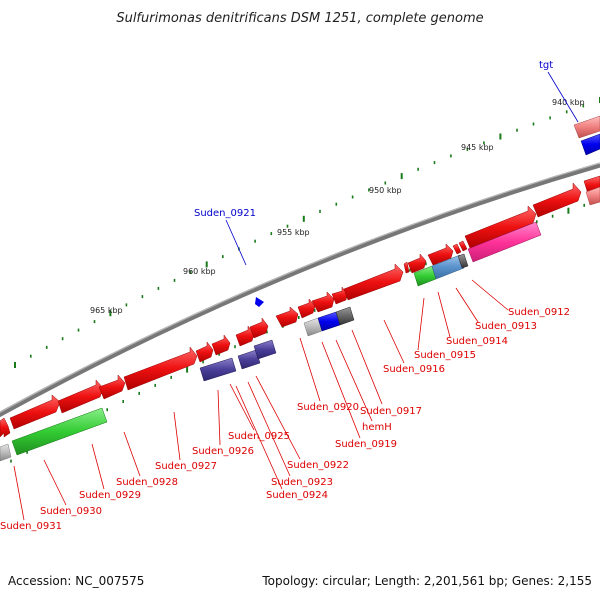 The image size is (600, 600). Describe the element at coordinates (318, 465) in the screenshot. I see `gene-label-suden-0922: Suden_0922` at that location.